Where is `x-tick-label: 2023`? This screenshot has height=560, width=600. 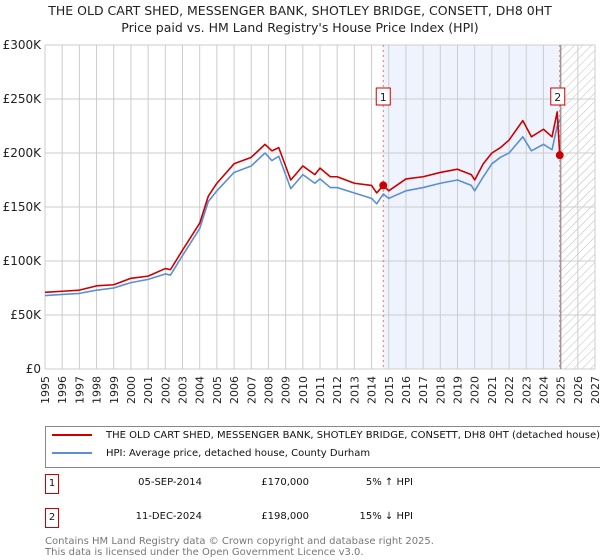
x-tick-label: 2023 is located at coordinates (526, 390).